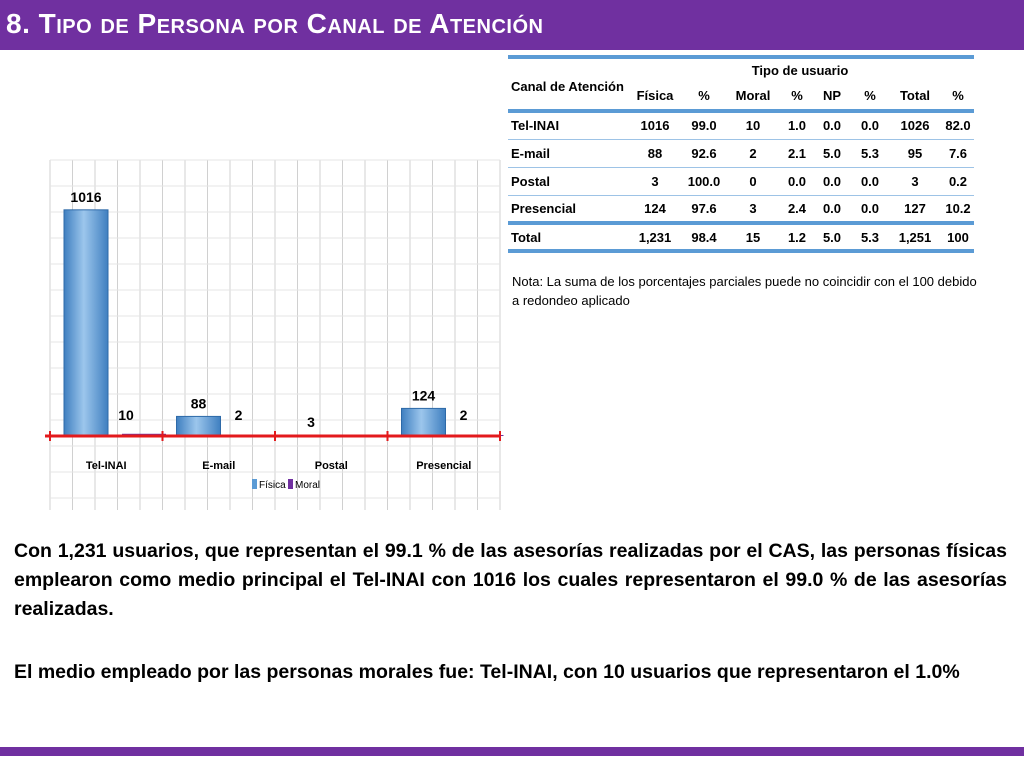  Describe the element at coordinates (106, 466) in the screenshot. I see `category-label: Tel-INAI` at that location.